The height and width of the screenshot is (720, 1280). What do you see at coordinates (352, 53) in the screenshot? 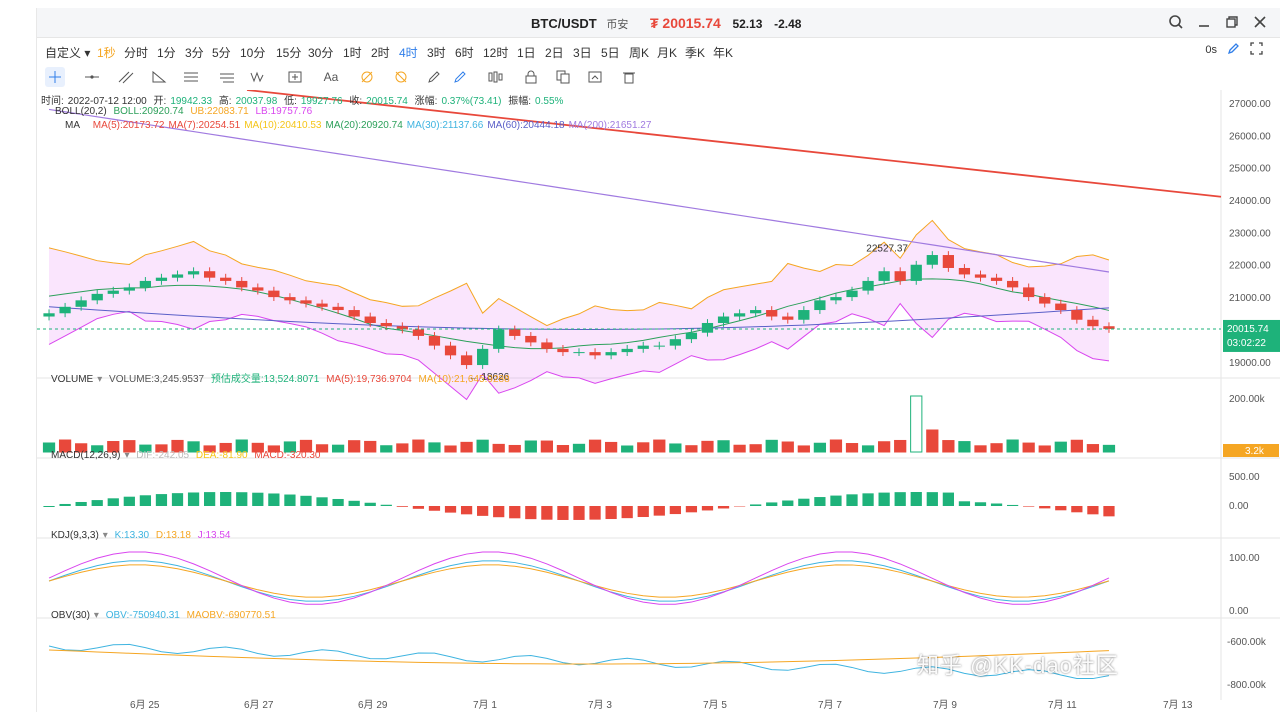
I see `timeframe-9: 1时` at bounding box center [352, 53].